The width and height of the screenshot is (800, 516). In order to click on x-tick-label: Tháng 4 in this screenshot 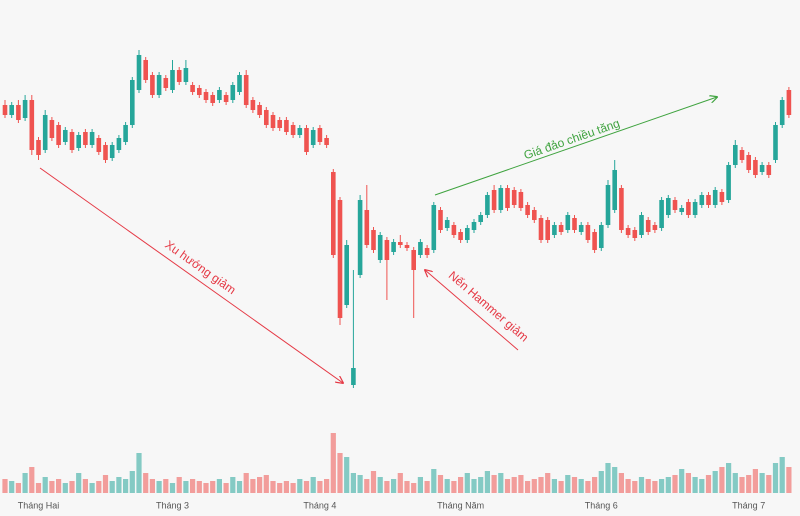, I will do `click(319, 505)`.